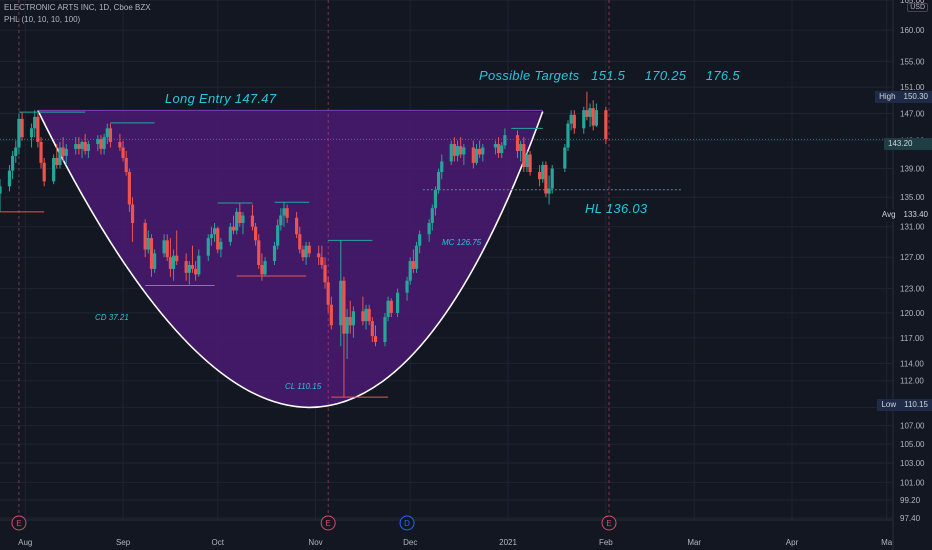 Image resolution: width=932 pixels, height=550 pixels. What do you see at coordinates (462, 242) in the screenshot?
I see `mc-annotation: MC 126.75` at bounding box center [462, 242].